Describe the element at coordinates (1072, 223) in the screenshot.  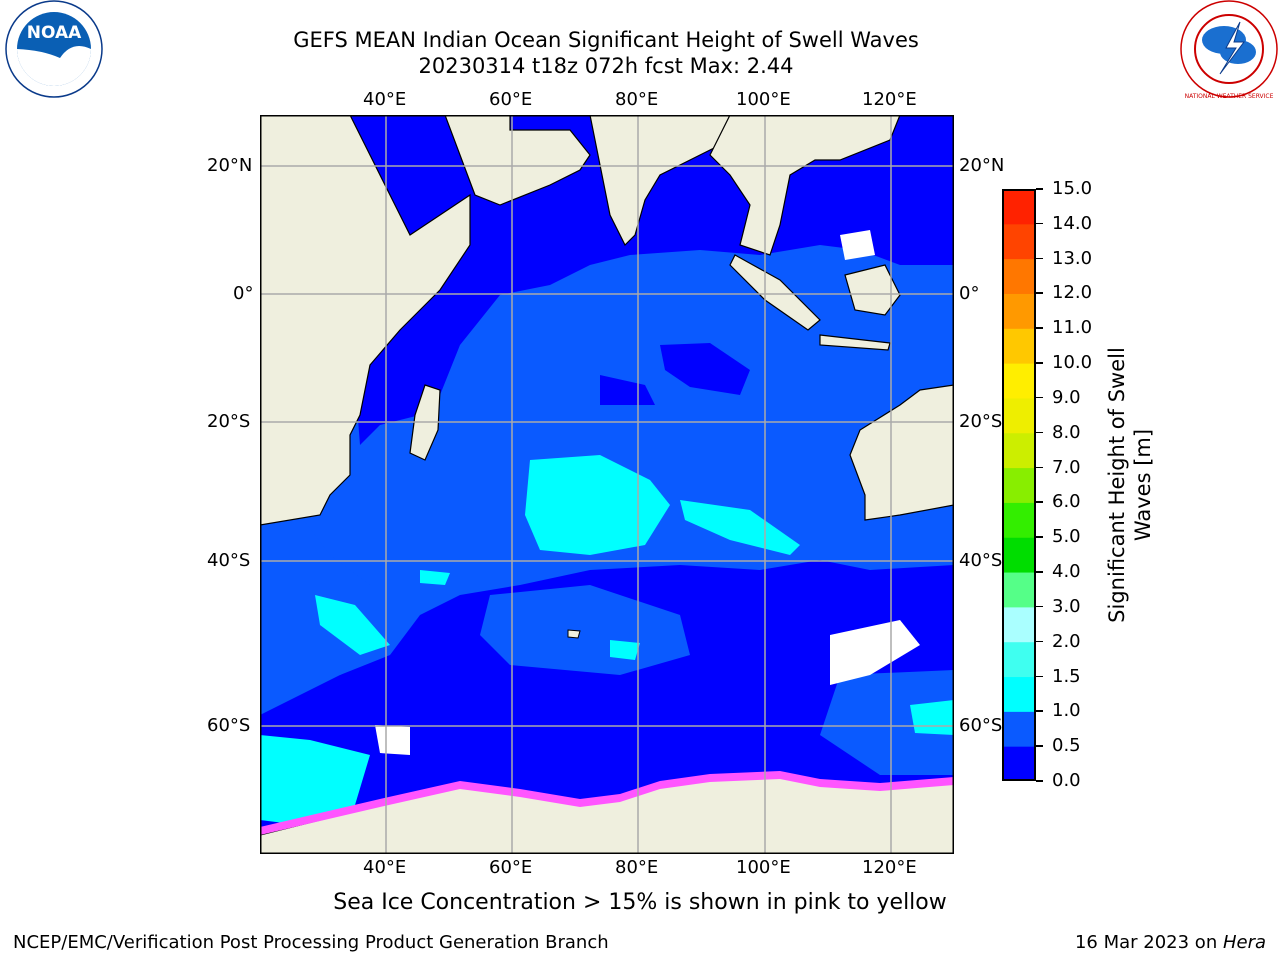
I see `colorbar-label: 14.0` at that location.